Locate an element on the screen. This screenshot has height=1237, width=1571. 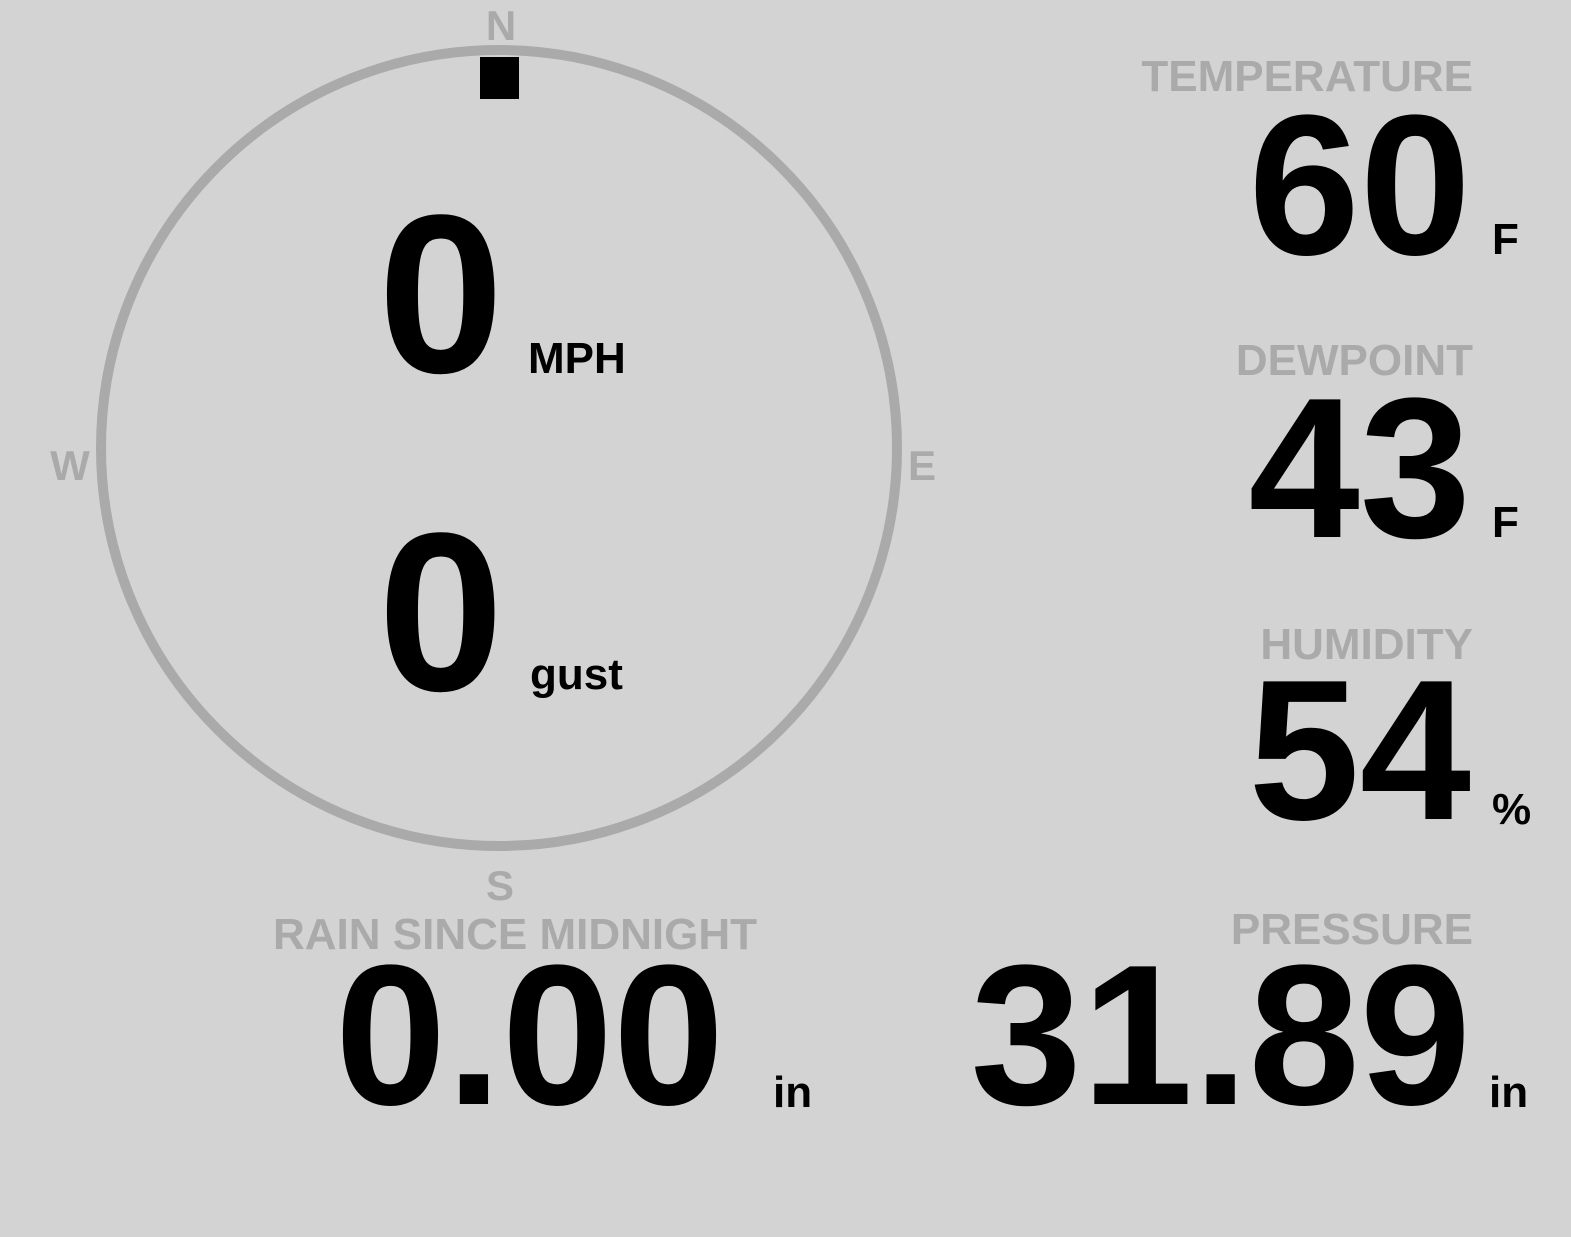
compass-south-label: S is located at coordinates (500, 885).